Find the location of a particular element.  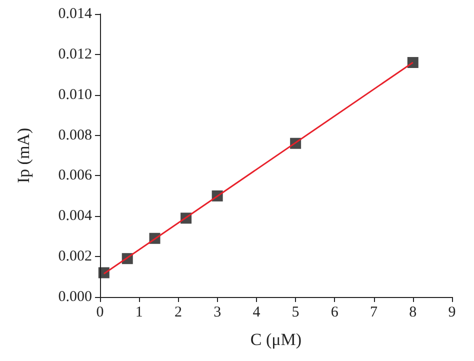

y-tick-label: 0.002 is located at coordinates (75, 256).